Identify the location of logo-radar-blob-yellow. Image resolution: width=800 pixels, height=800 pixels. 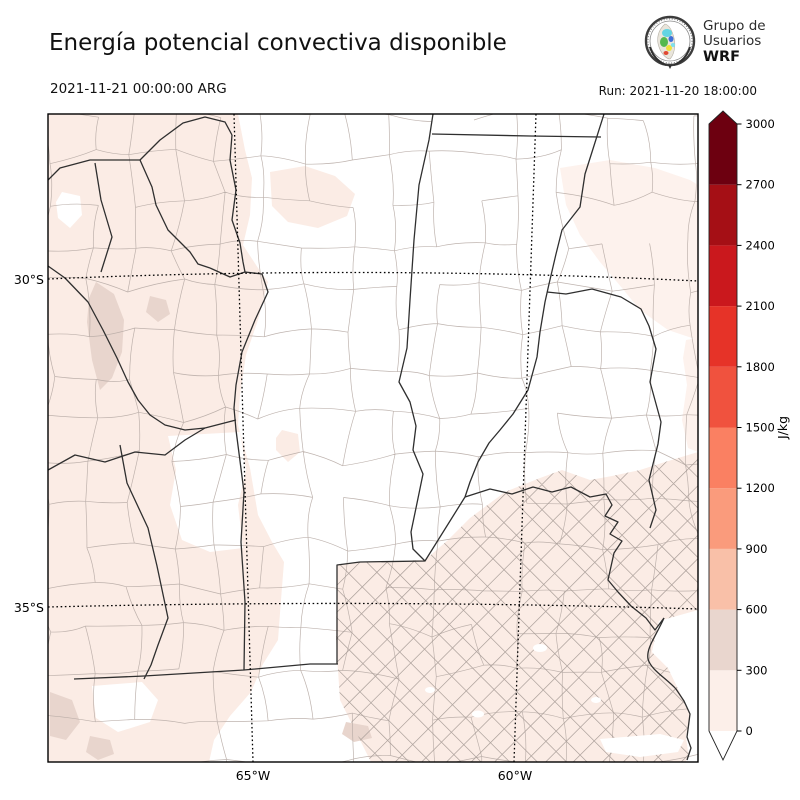
(669, 48).